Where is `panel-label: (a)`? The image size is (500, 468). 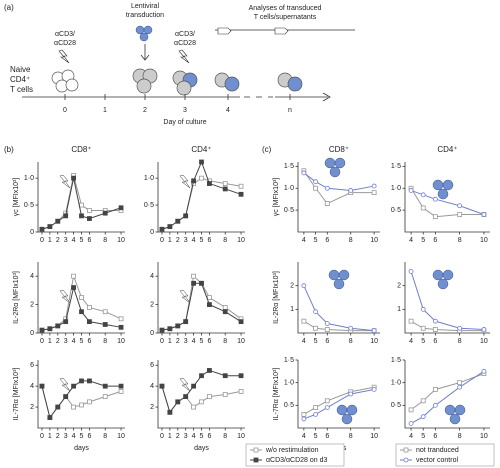
panel-label: (a) is located at coordinates (9, 7).